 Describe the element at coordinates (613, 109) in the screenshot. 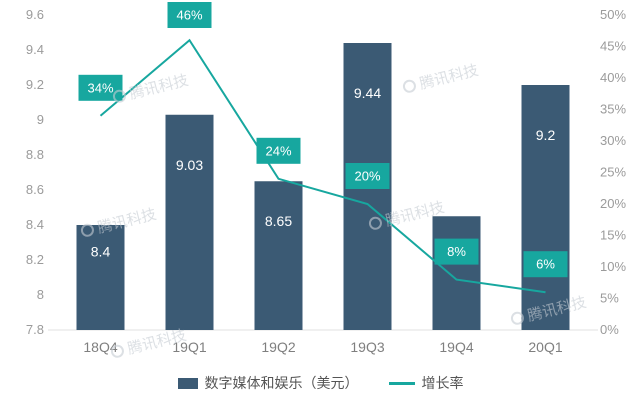

I see `right-axis-tick: 35%` at that location.